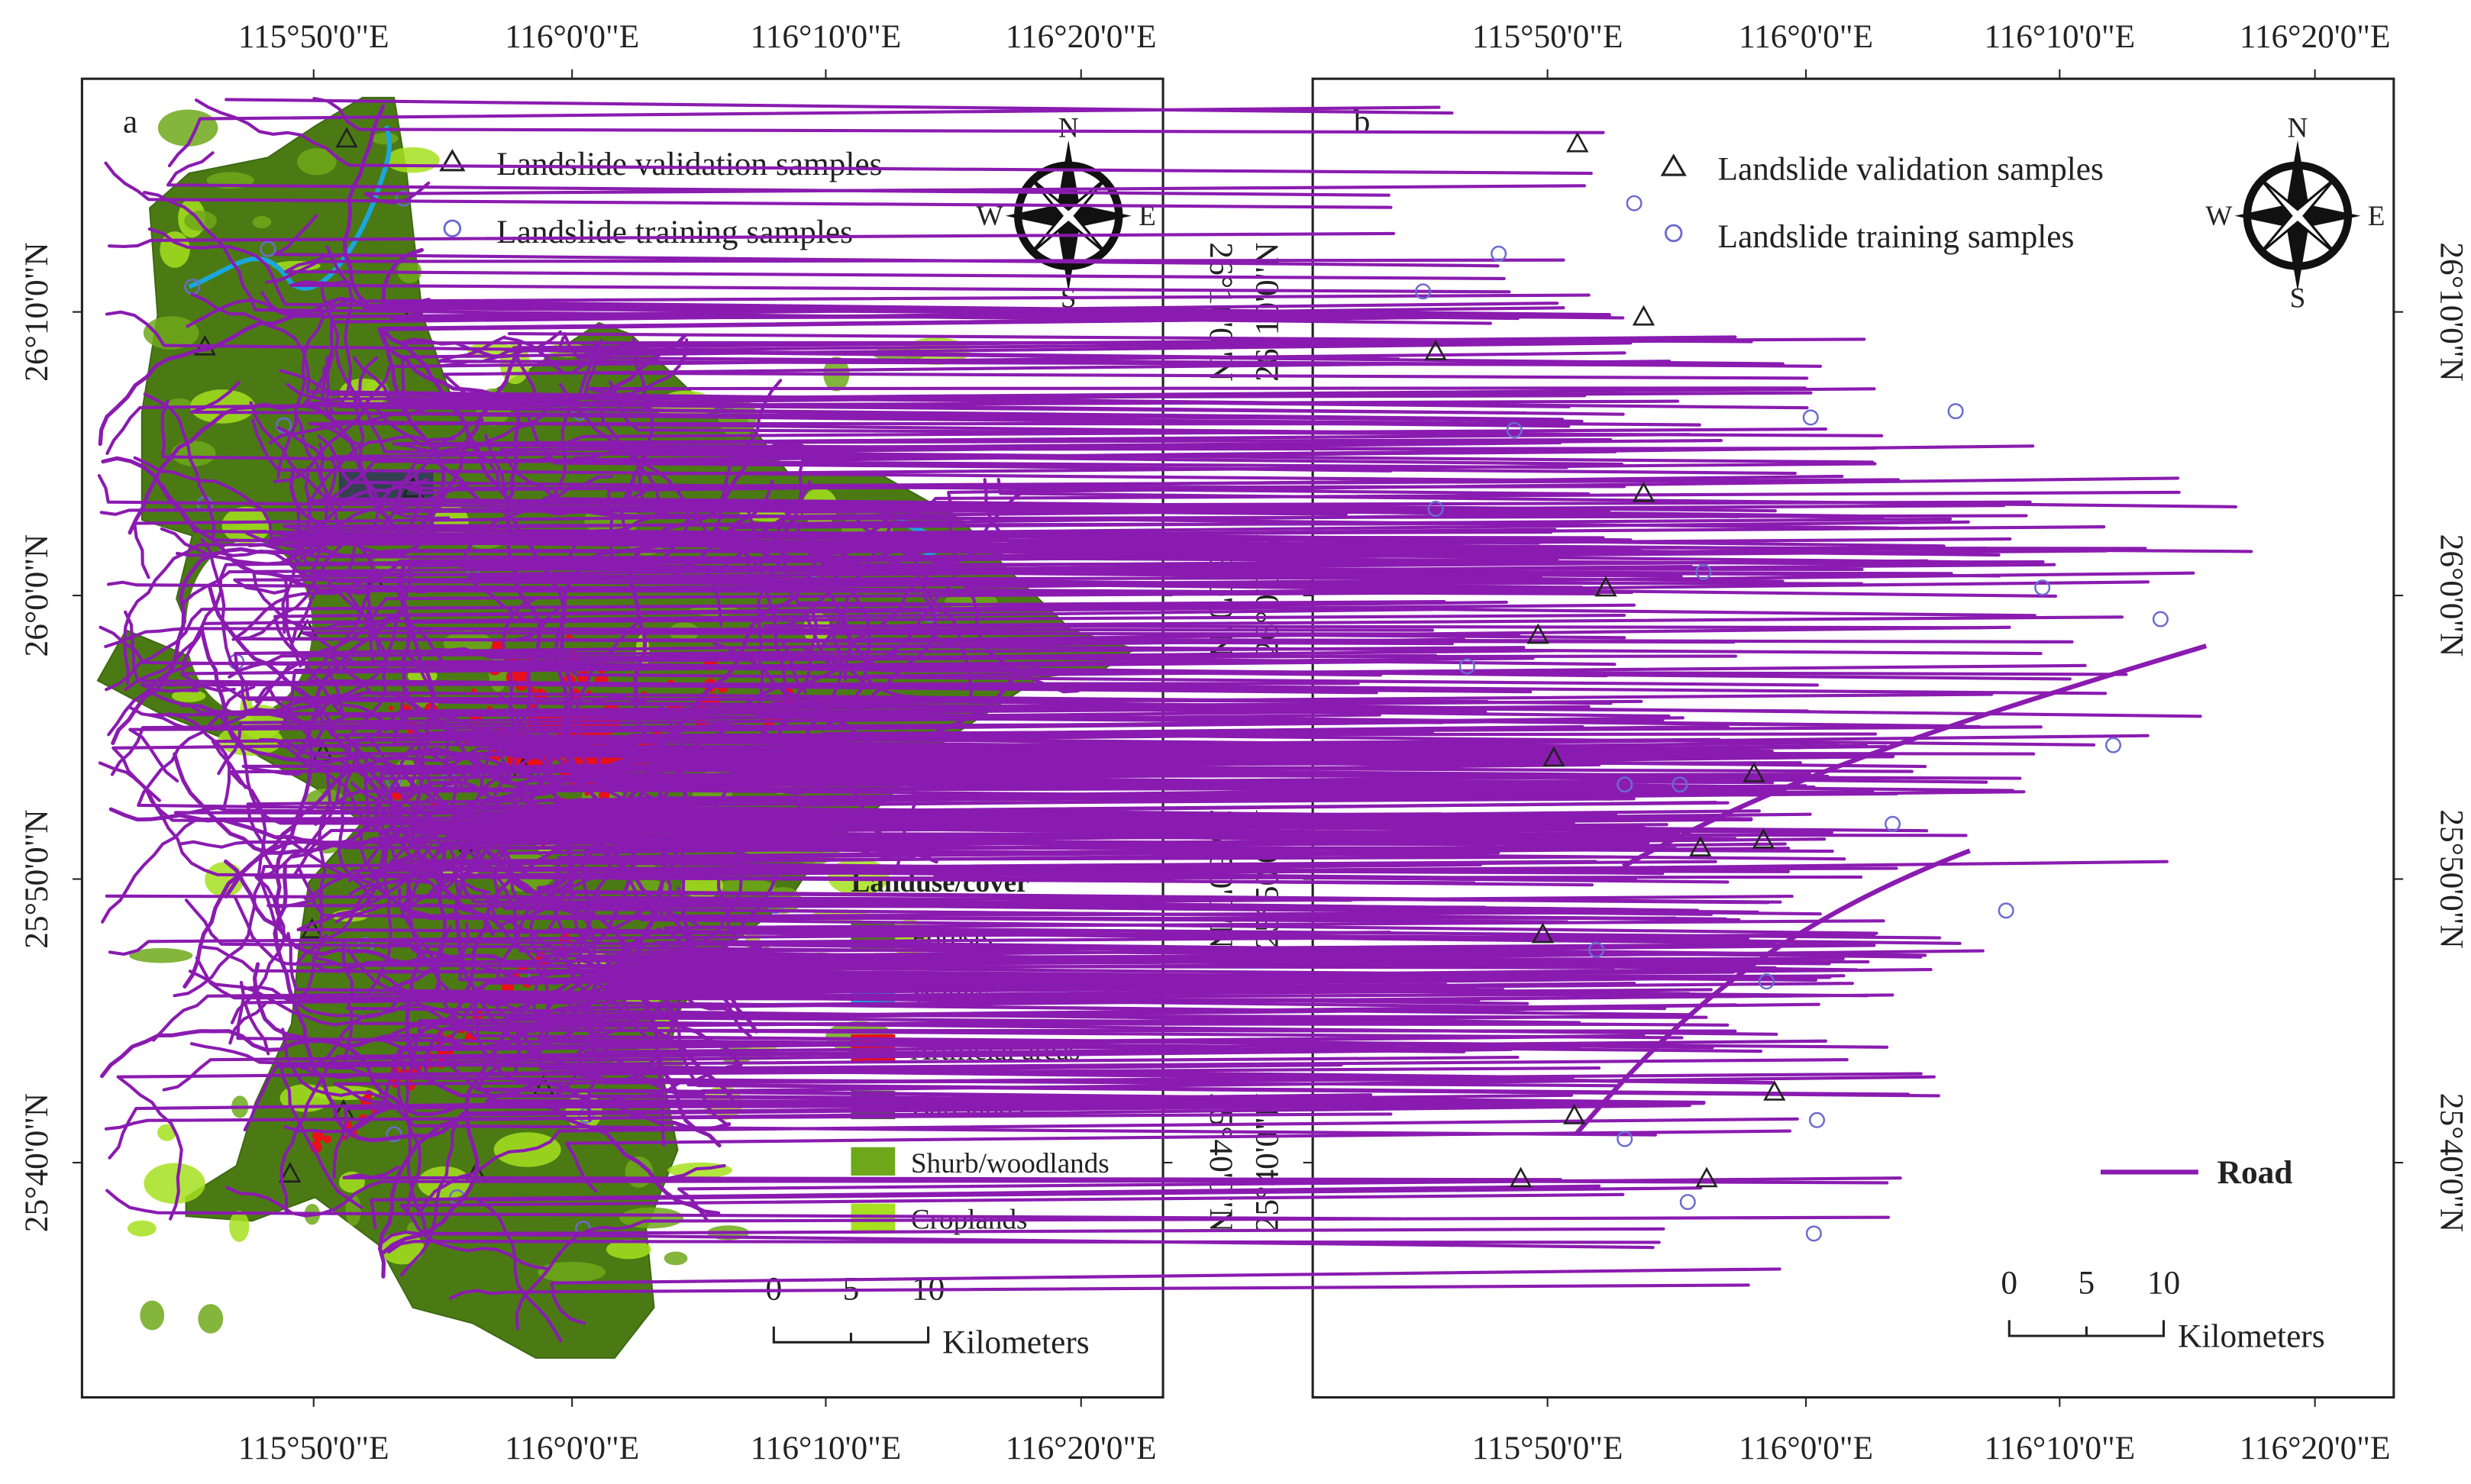 This screenshot has width=2471, height=1484. Describe the element at coordinates (36, 1162) in the screenshot. I see `lat-tick-label: 25°40'0"N` at that location.